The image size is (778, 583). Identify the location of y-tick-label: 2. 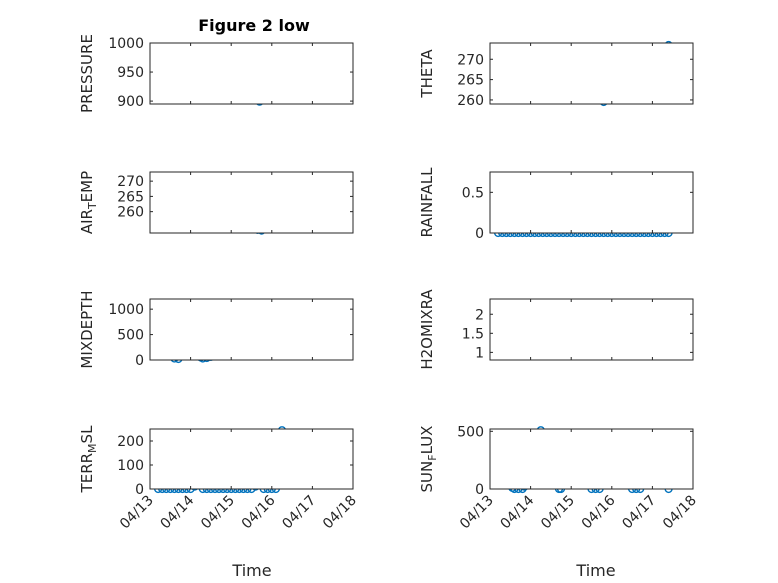
(479, 315).